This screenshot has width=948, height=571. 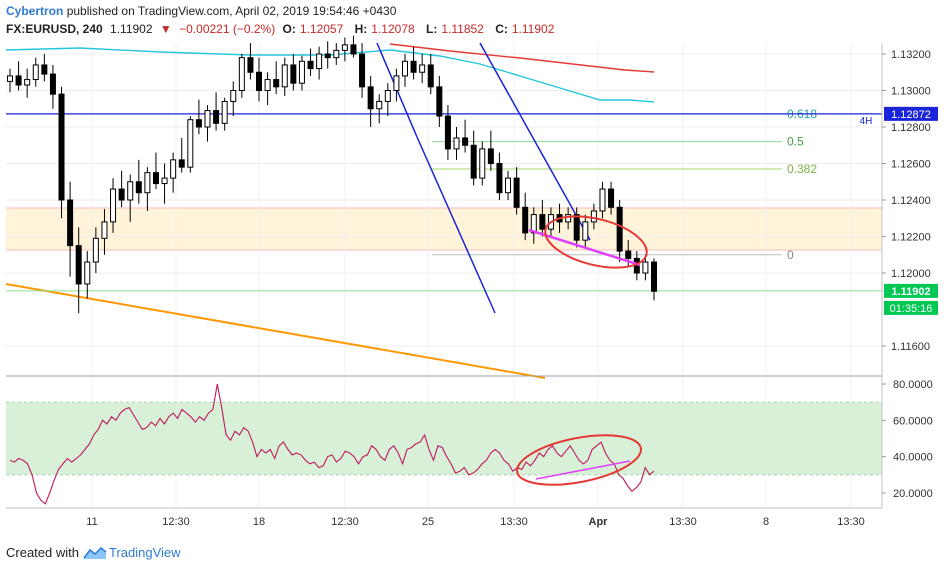 I want to click on orange-trendline, so click(x=275, y=331).